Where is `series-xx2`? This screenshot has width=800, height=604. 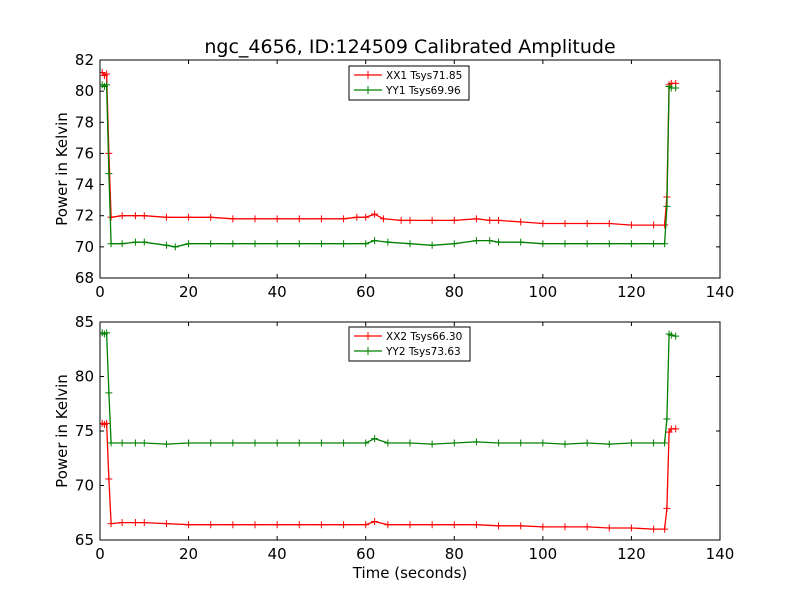
series-xx2 is located at coordinates (390, 476).